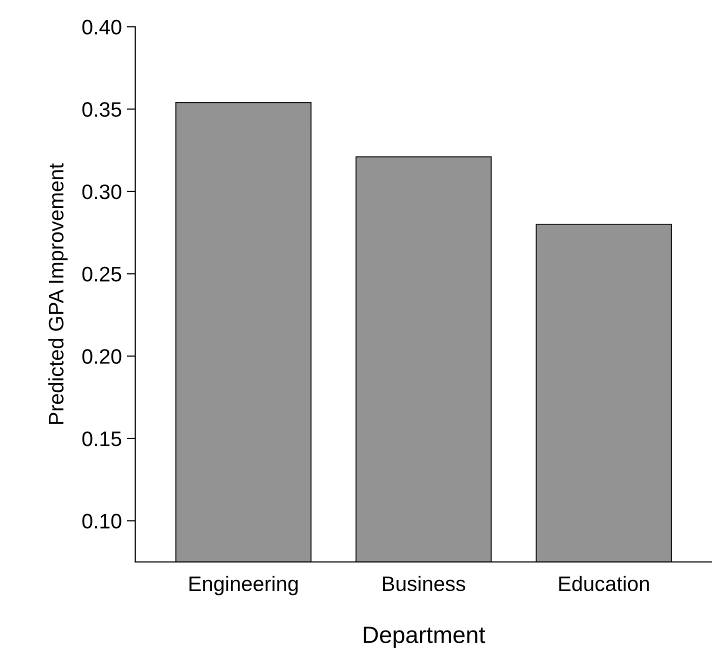 The width and height of the screenshot is (712, 669). Describe the element at coordinates (58, 293) in the screenshot. I see `y-axis-title: Predicted GPA Improvement` at that location.